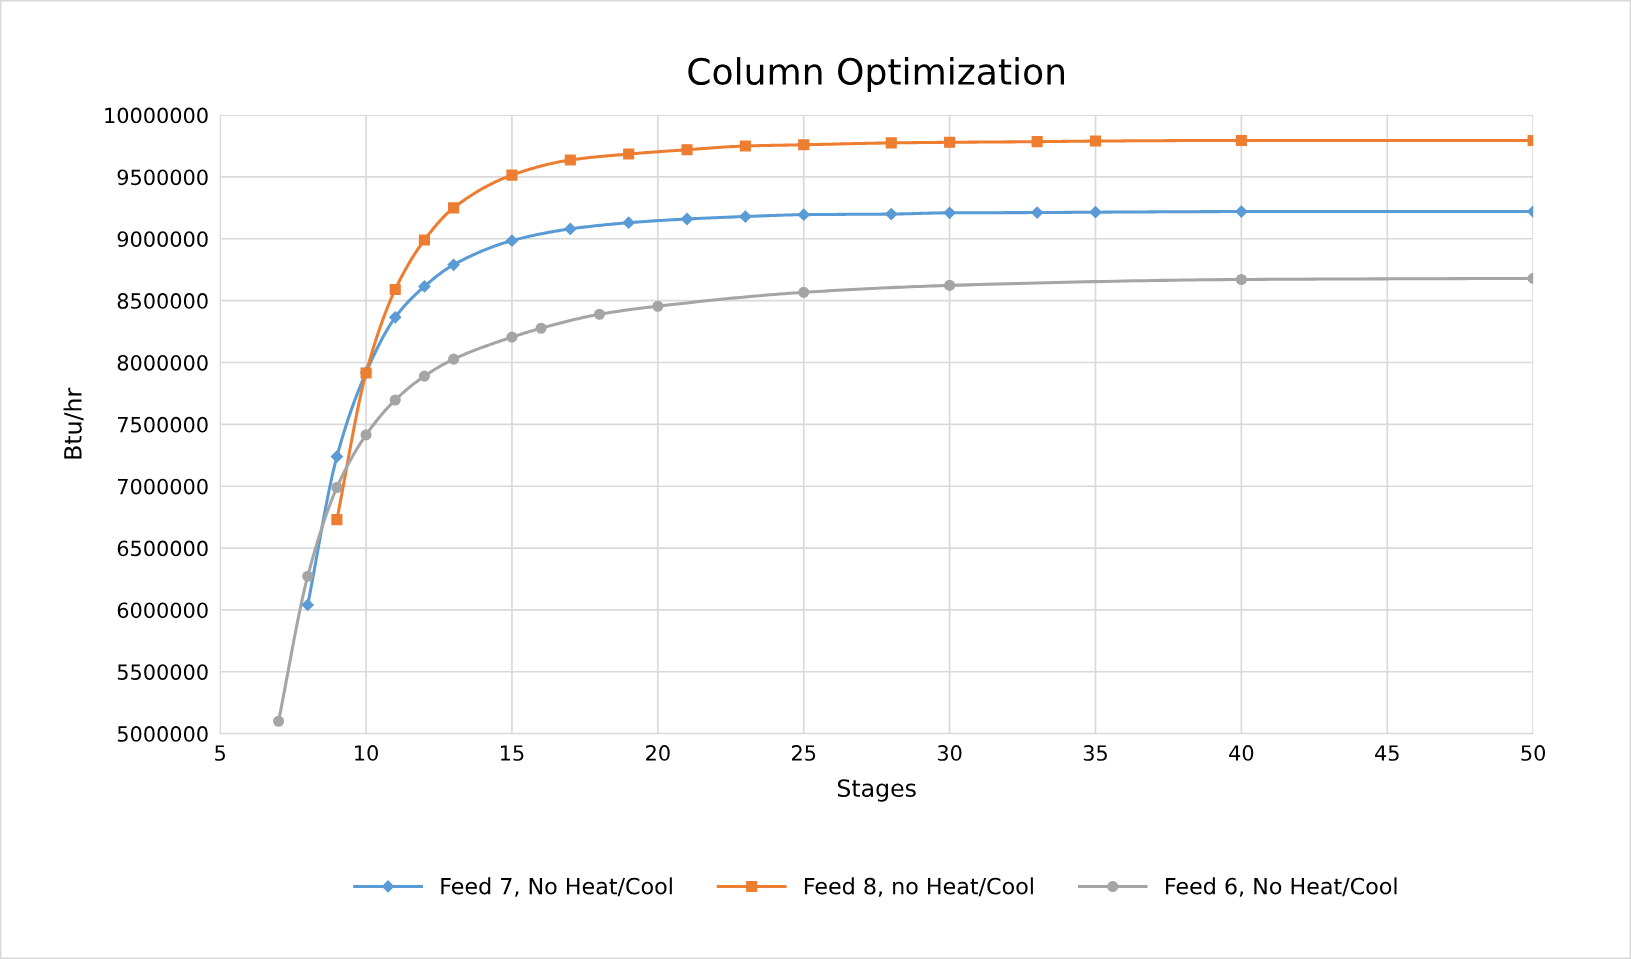 The height and width of the screenshot is (959, 1631). What do you see at coordinates (876, 790) in the screenshot?
I see `x-axis-title: Stages` at bounding box center [876, 790].